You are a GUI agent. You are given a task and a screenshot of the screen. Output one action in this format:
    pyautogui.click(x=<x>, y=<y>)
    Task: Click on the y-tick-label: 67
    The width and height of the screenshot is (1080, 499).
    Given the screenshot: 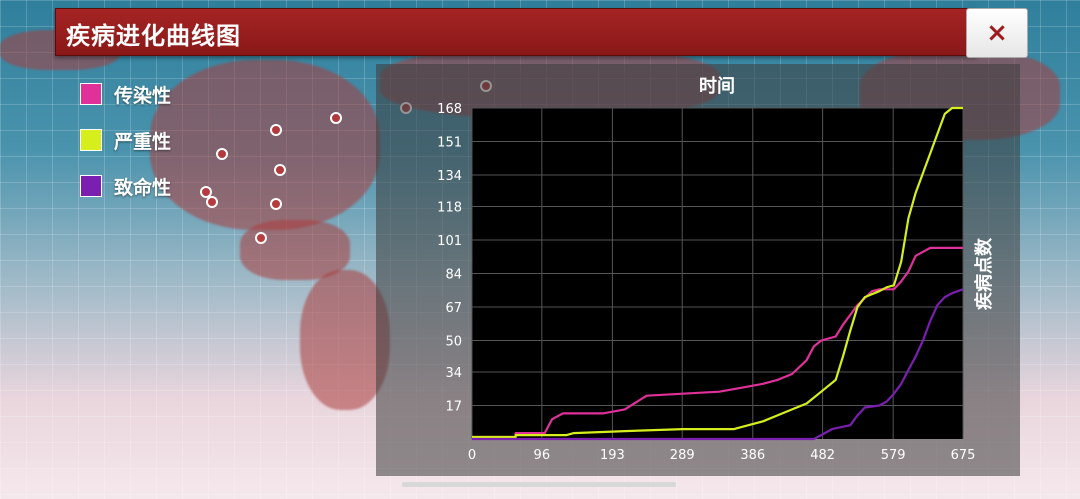 What is the action you would take?
    pyautogui.click(x=453, y=308)
    